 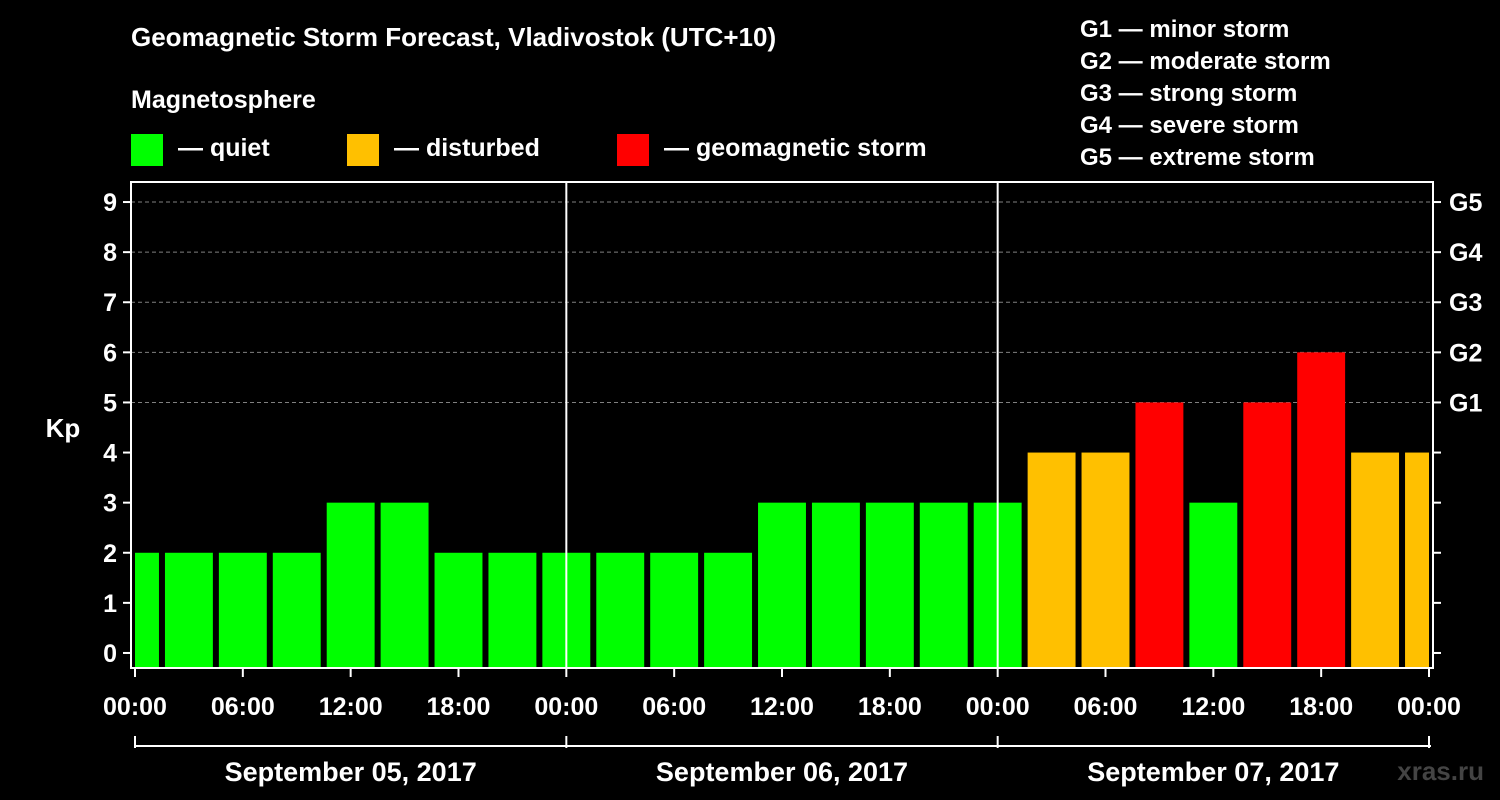 I want to click on g-legend-g3: G3 — strong storm, so click(x=1189, y=93).